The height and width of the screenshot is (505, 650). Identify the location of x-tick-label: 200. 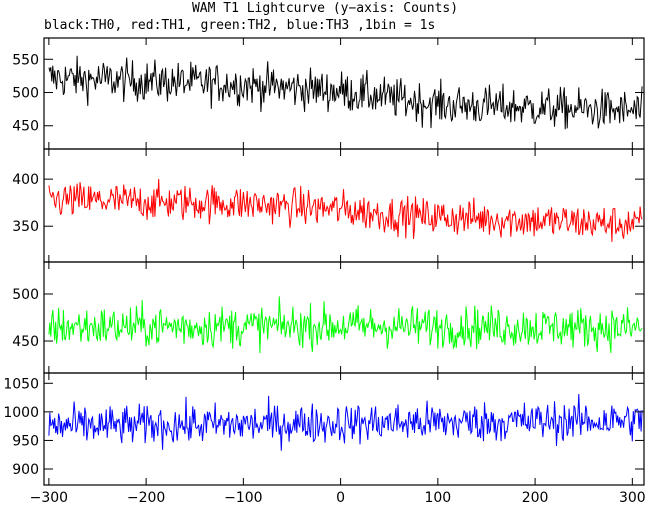
(535, 497).